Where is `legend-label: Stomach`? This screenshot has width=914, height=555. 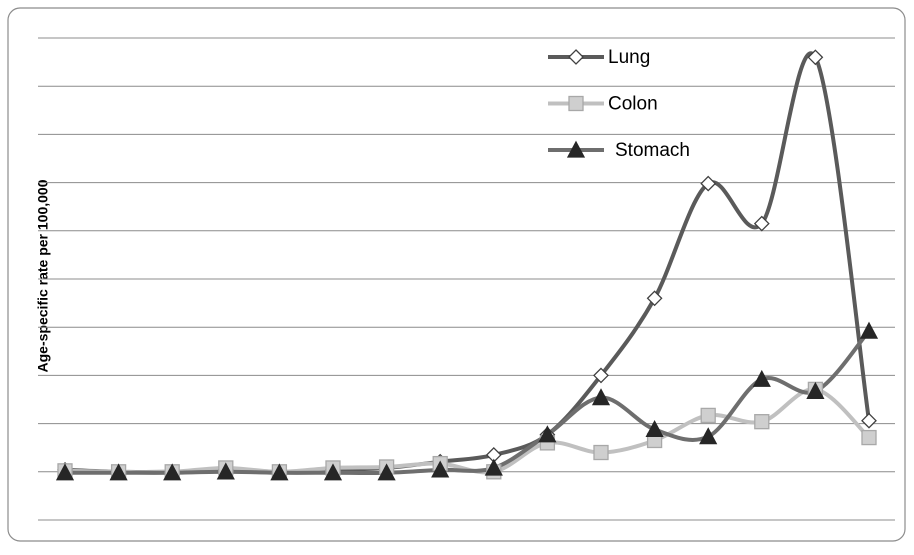
legend-label: Stomach is located at coordinates (652, 150).